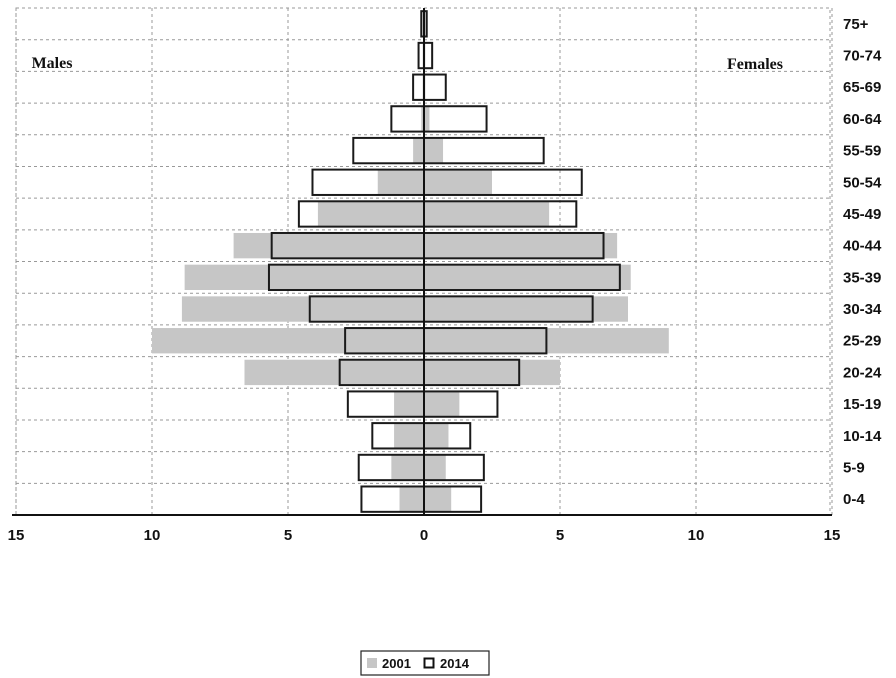  Describe the element at coordinates (755, 64) in the screenshot. I see `females-label: Females` at that location.